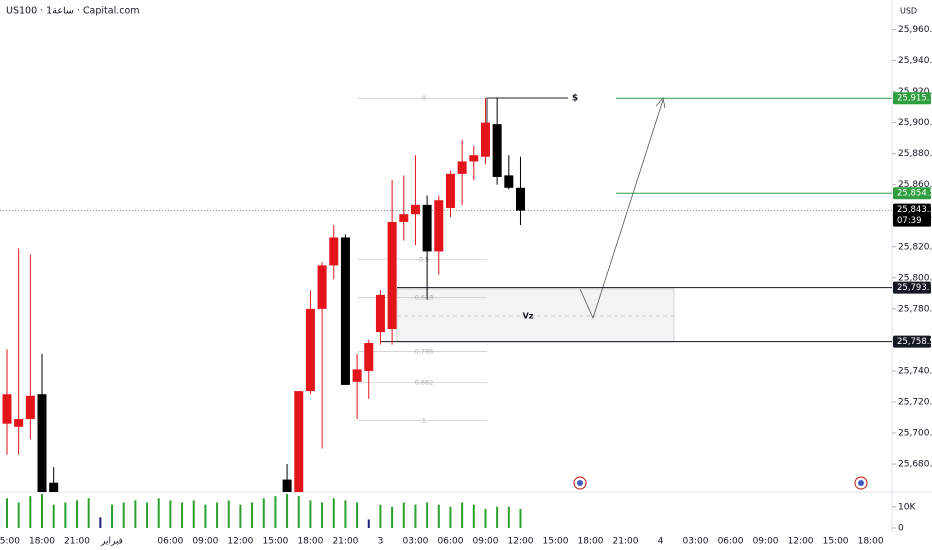 This screenshot has width=932, height=550. I want to click on y-tick-label: 25,940.0, so click(915, 61).